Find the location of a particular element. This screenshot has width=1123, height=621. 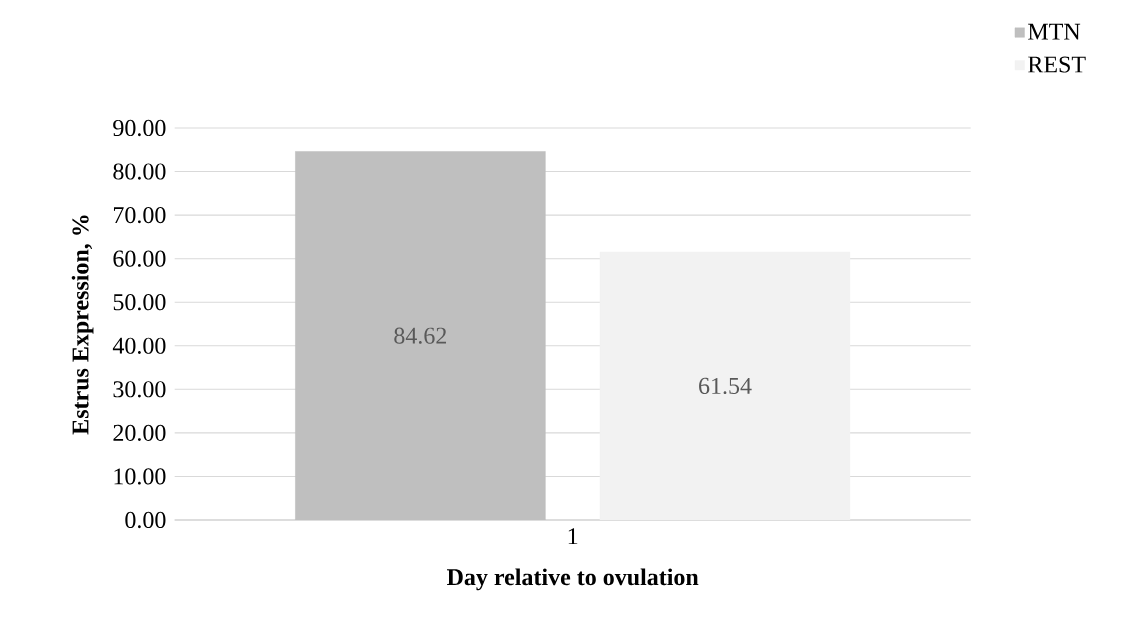

legend-label: MTN is located at coordinates (1054, 31).